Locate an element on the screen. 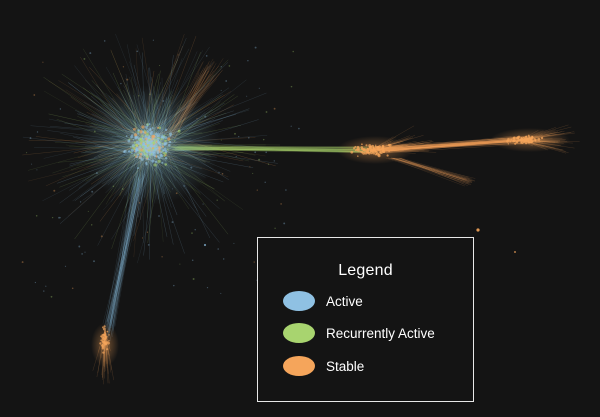 Image resolution: width=600 pixels, height=417 pixels. legend-entry-recurrently-active: Recurrently Active is located at coordinates (359, 333).